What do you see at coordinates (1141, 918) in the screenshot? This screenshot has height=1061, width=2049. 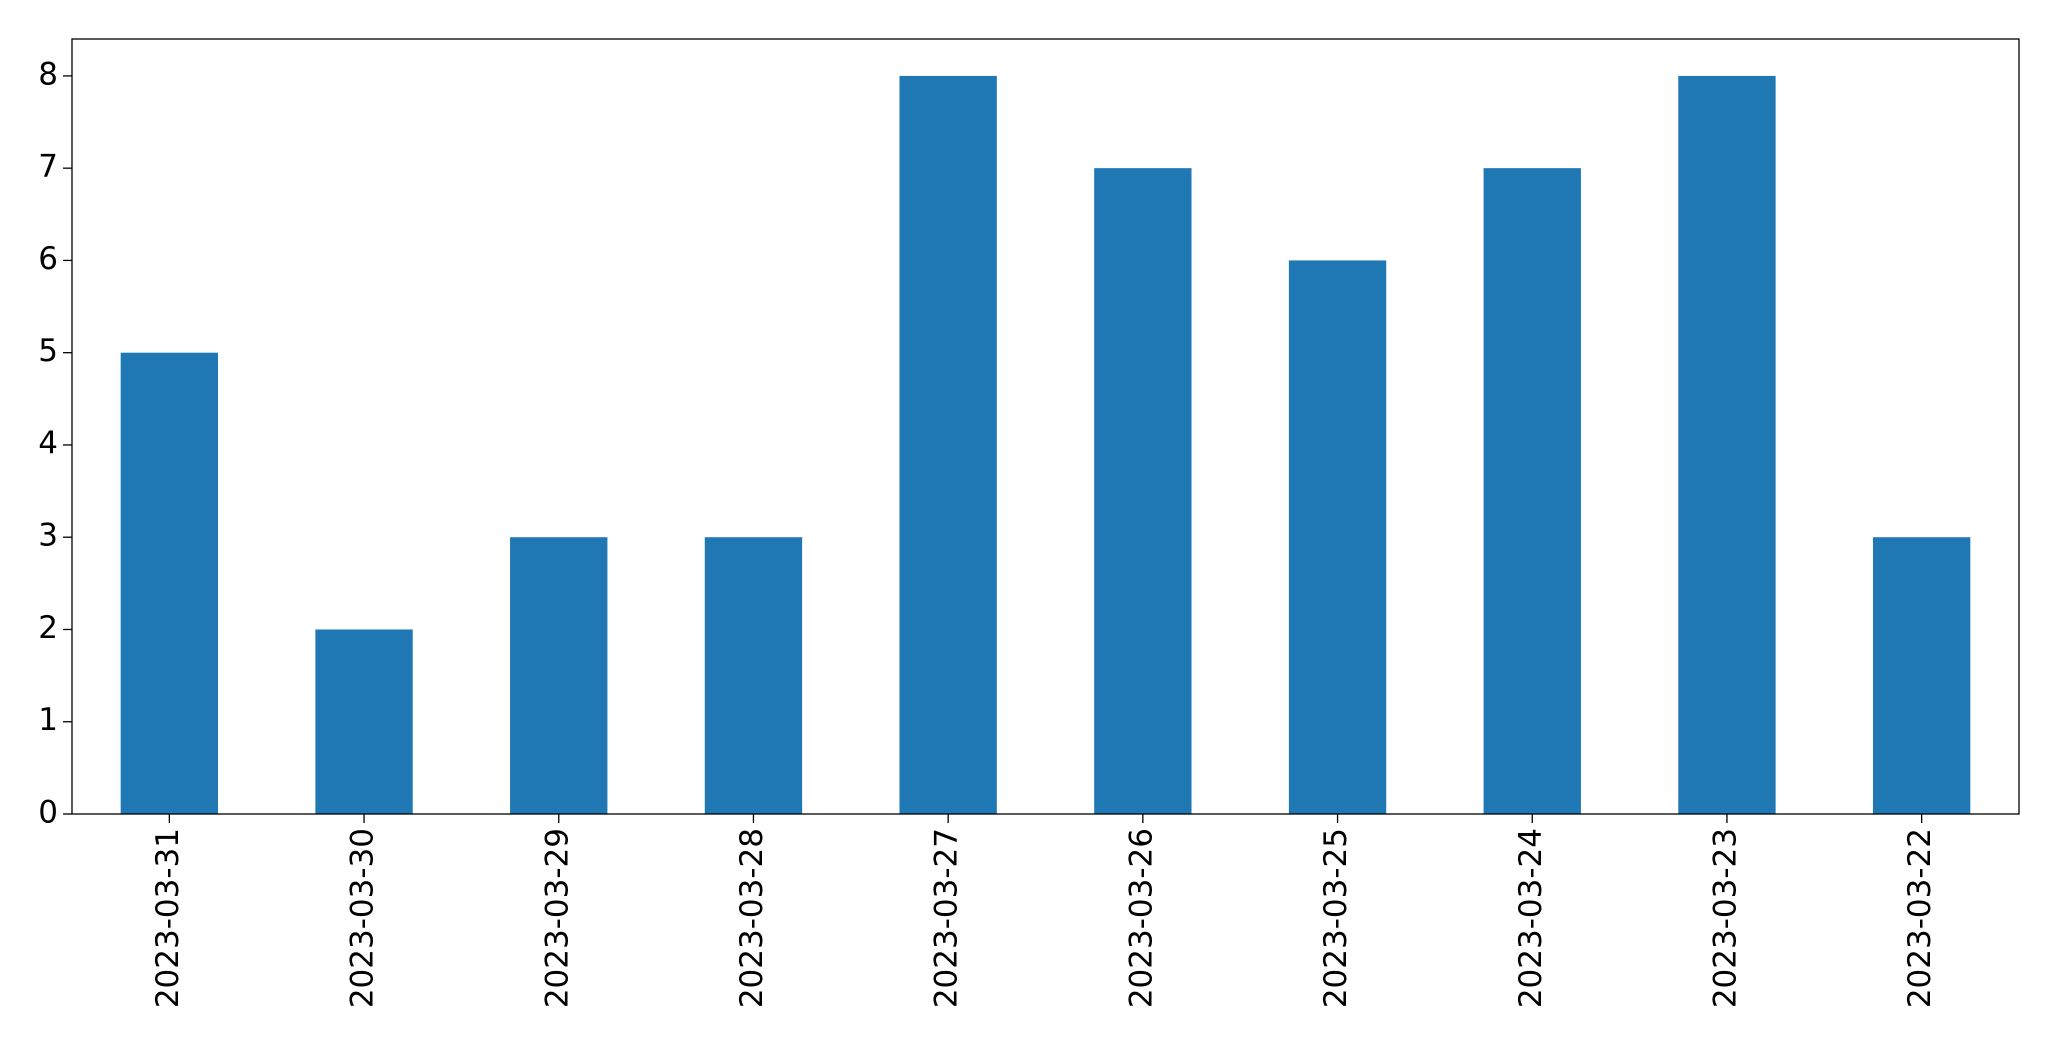 I see `x-tick-label: 2023-03-26` at bounding box center [1141, 918].